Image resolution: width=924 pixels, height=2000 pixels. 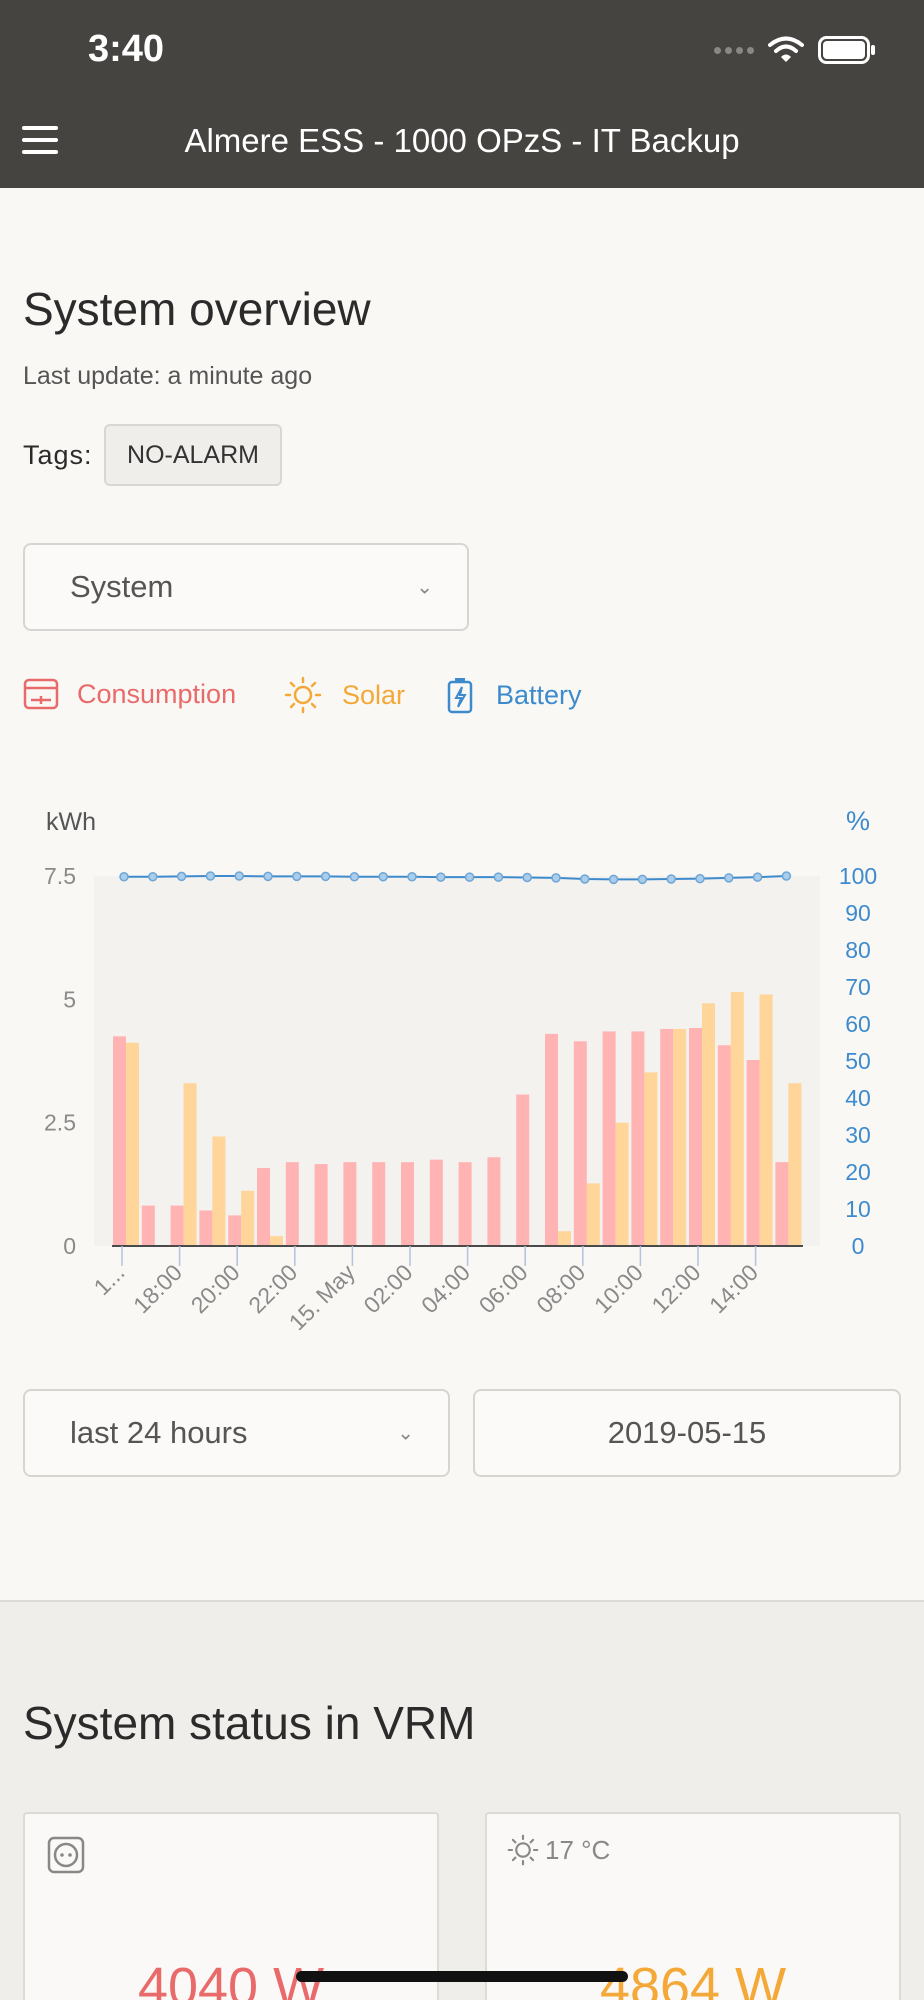 I want to click on solar-card: 17 °C 4864 W, so click(x=693, y=1906).